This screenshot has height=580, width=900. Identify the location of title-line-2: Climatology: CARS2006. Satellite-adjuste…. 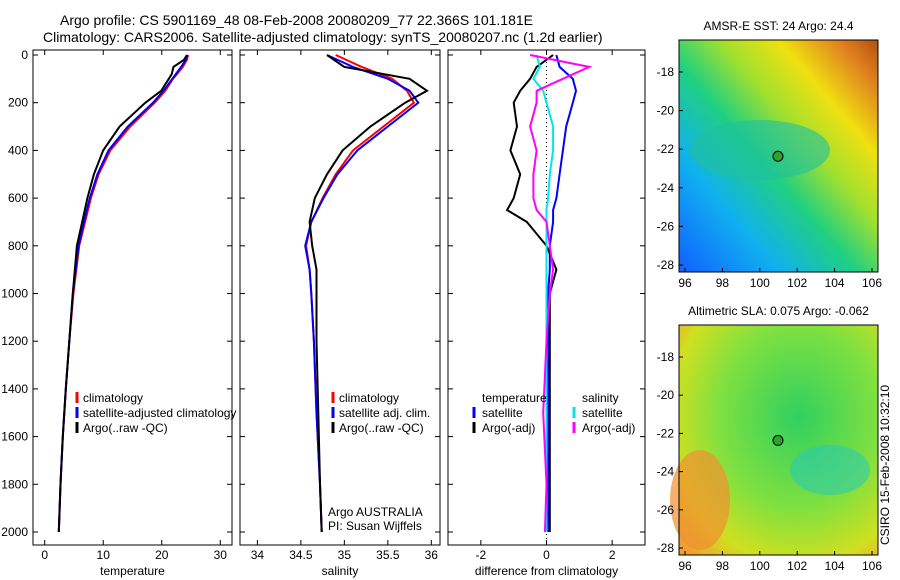
(323, 37).